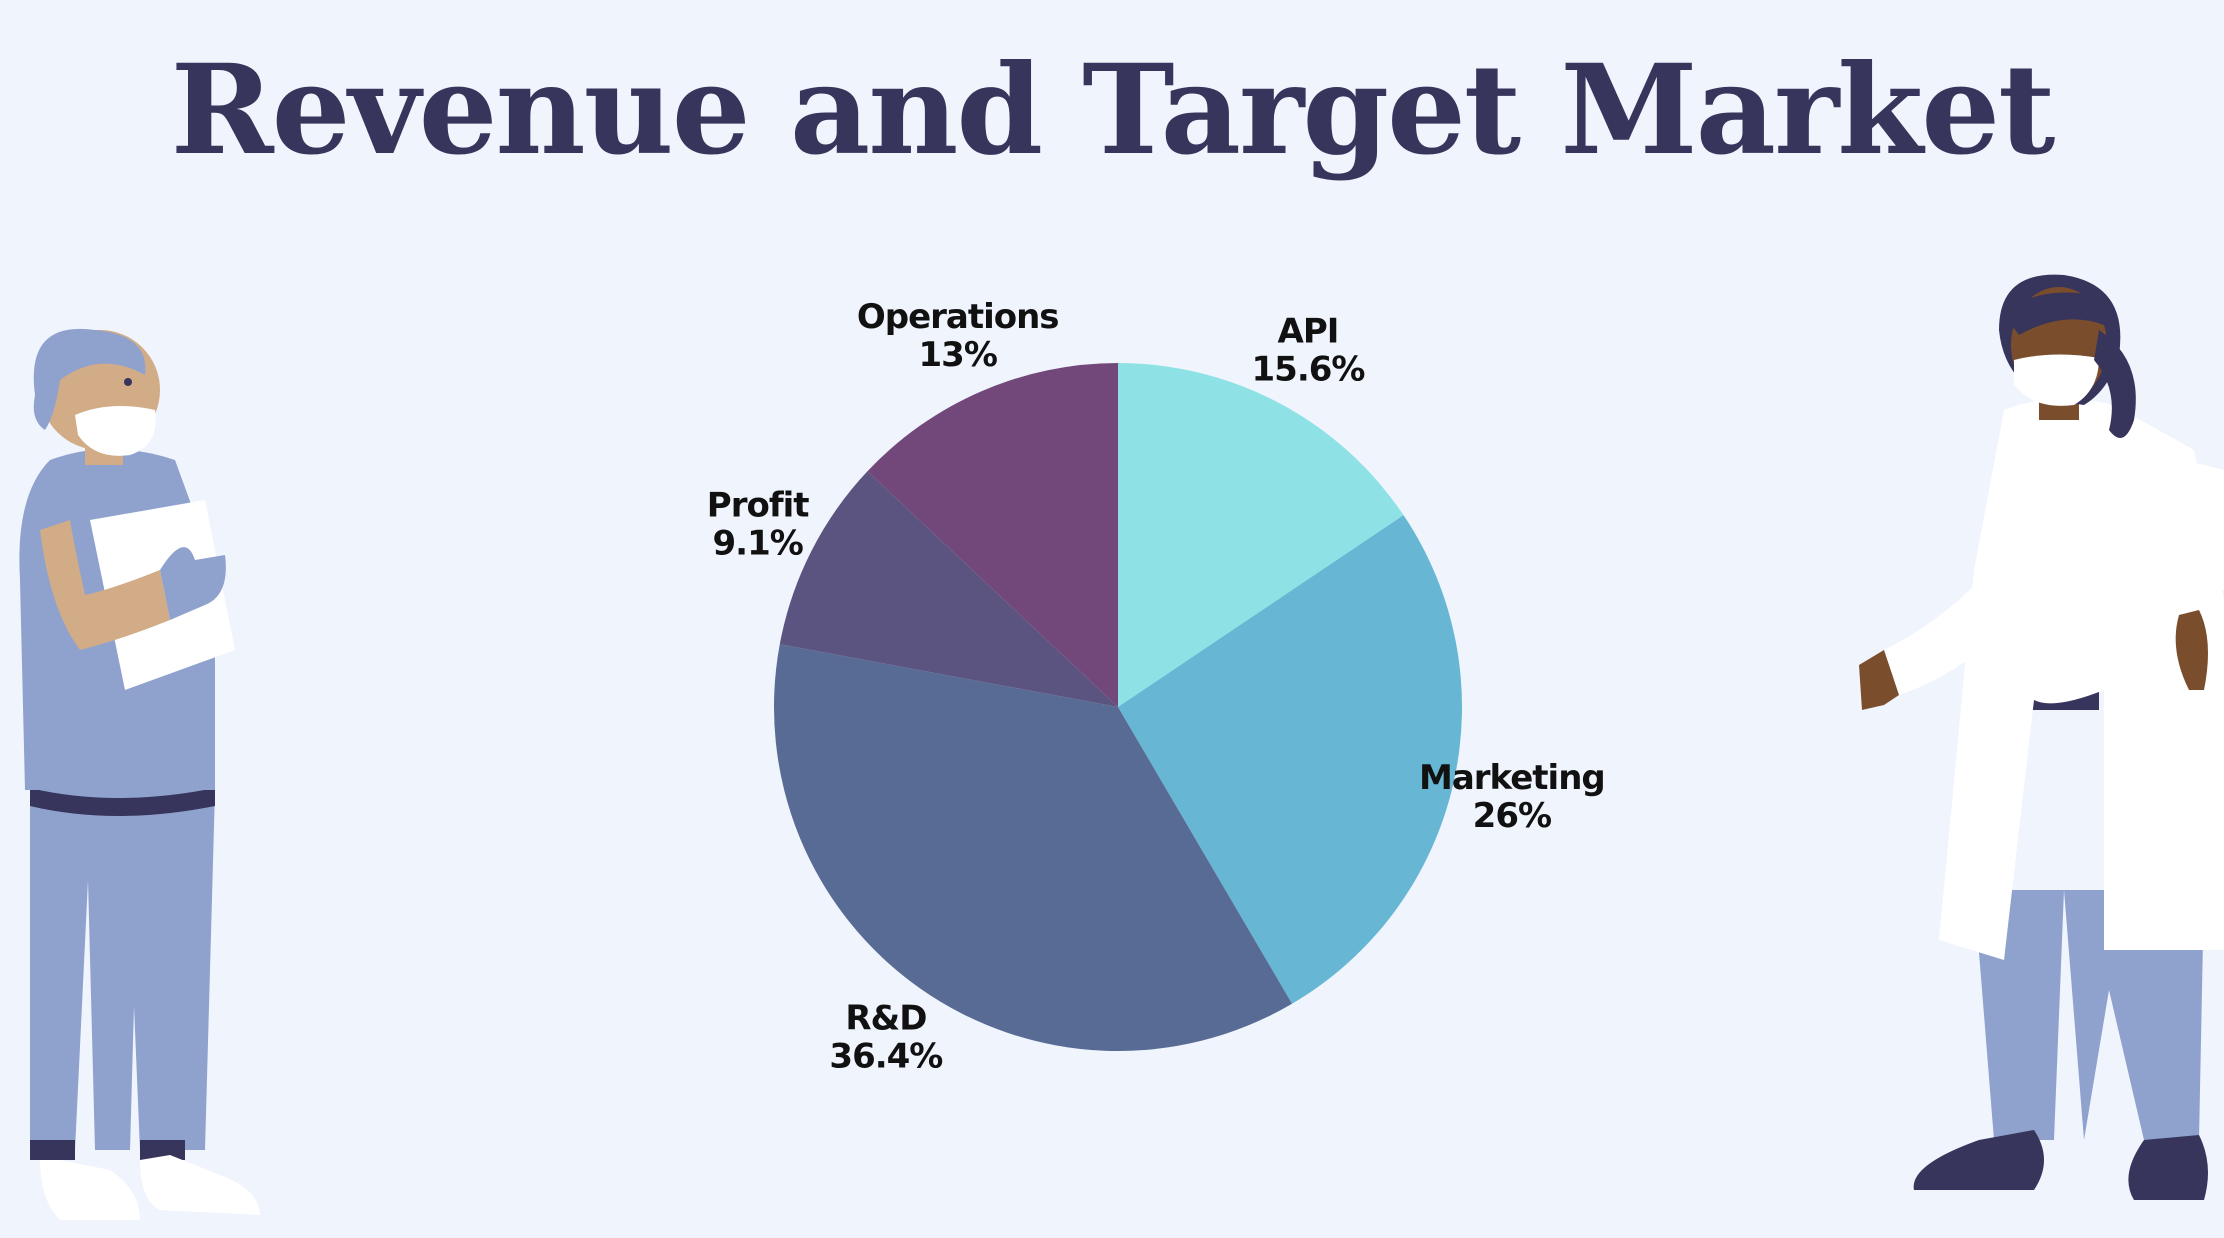 The width and height of the screenshot is (2224, 1238). I want to click on pie-value-marketing: 26%, so click(1512, 816).